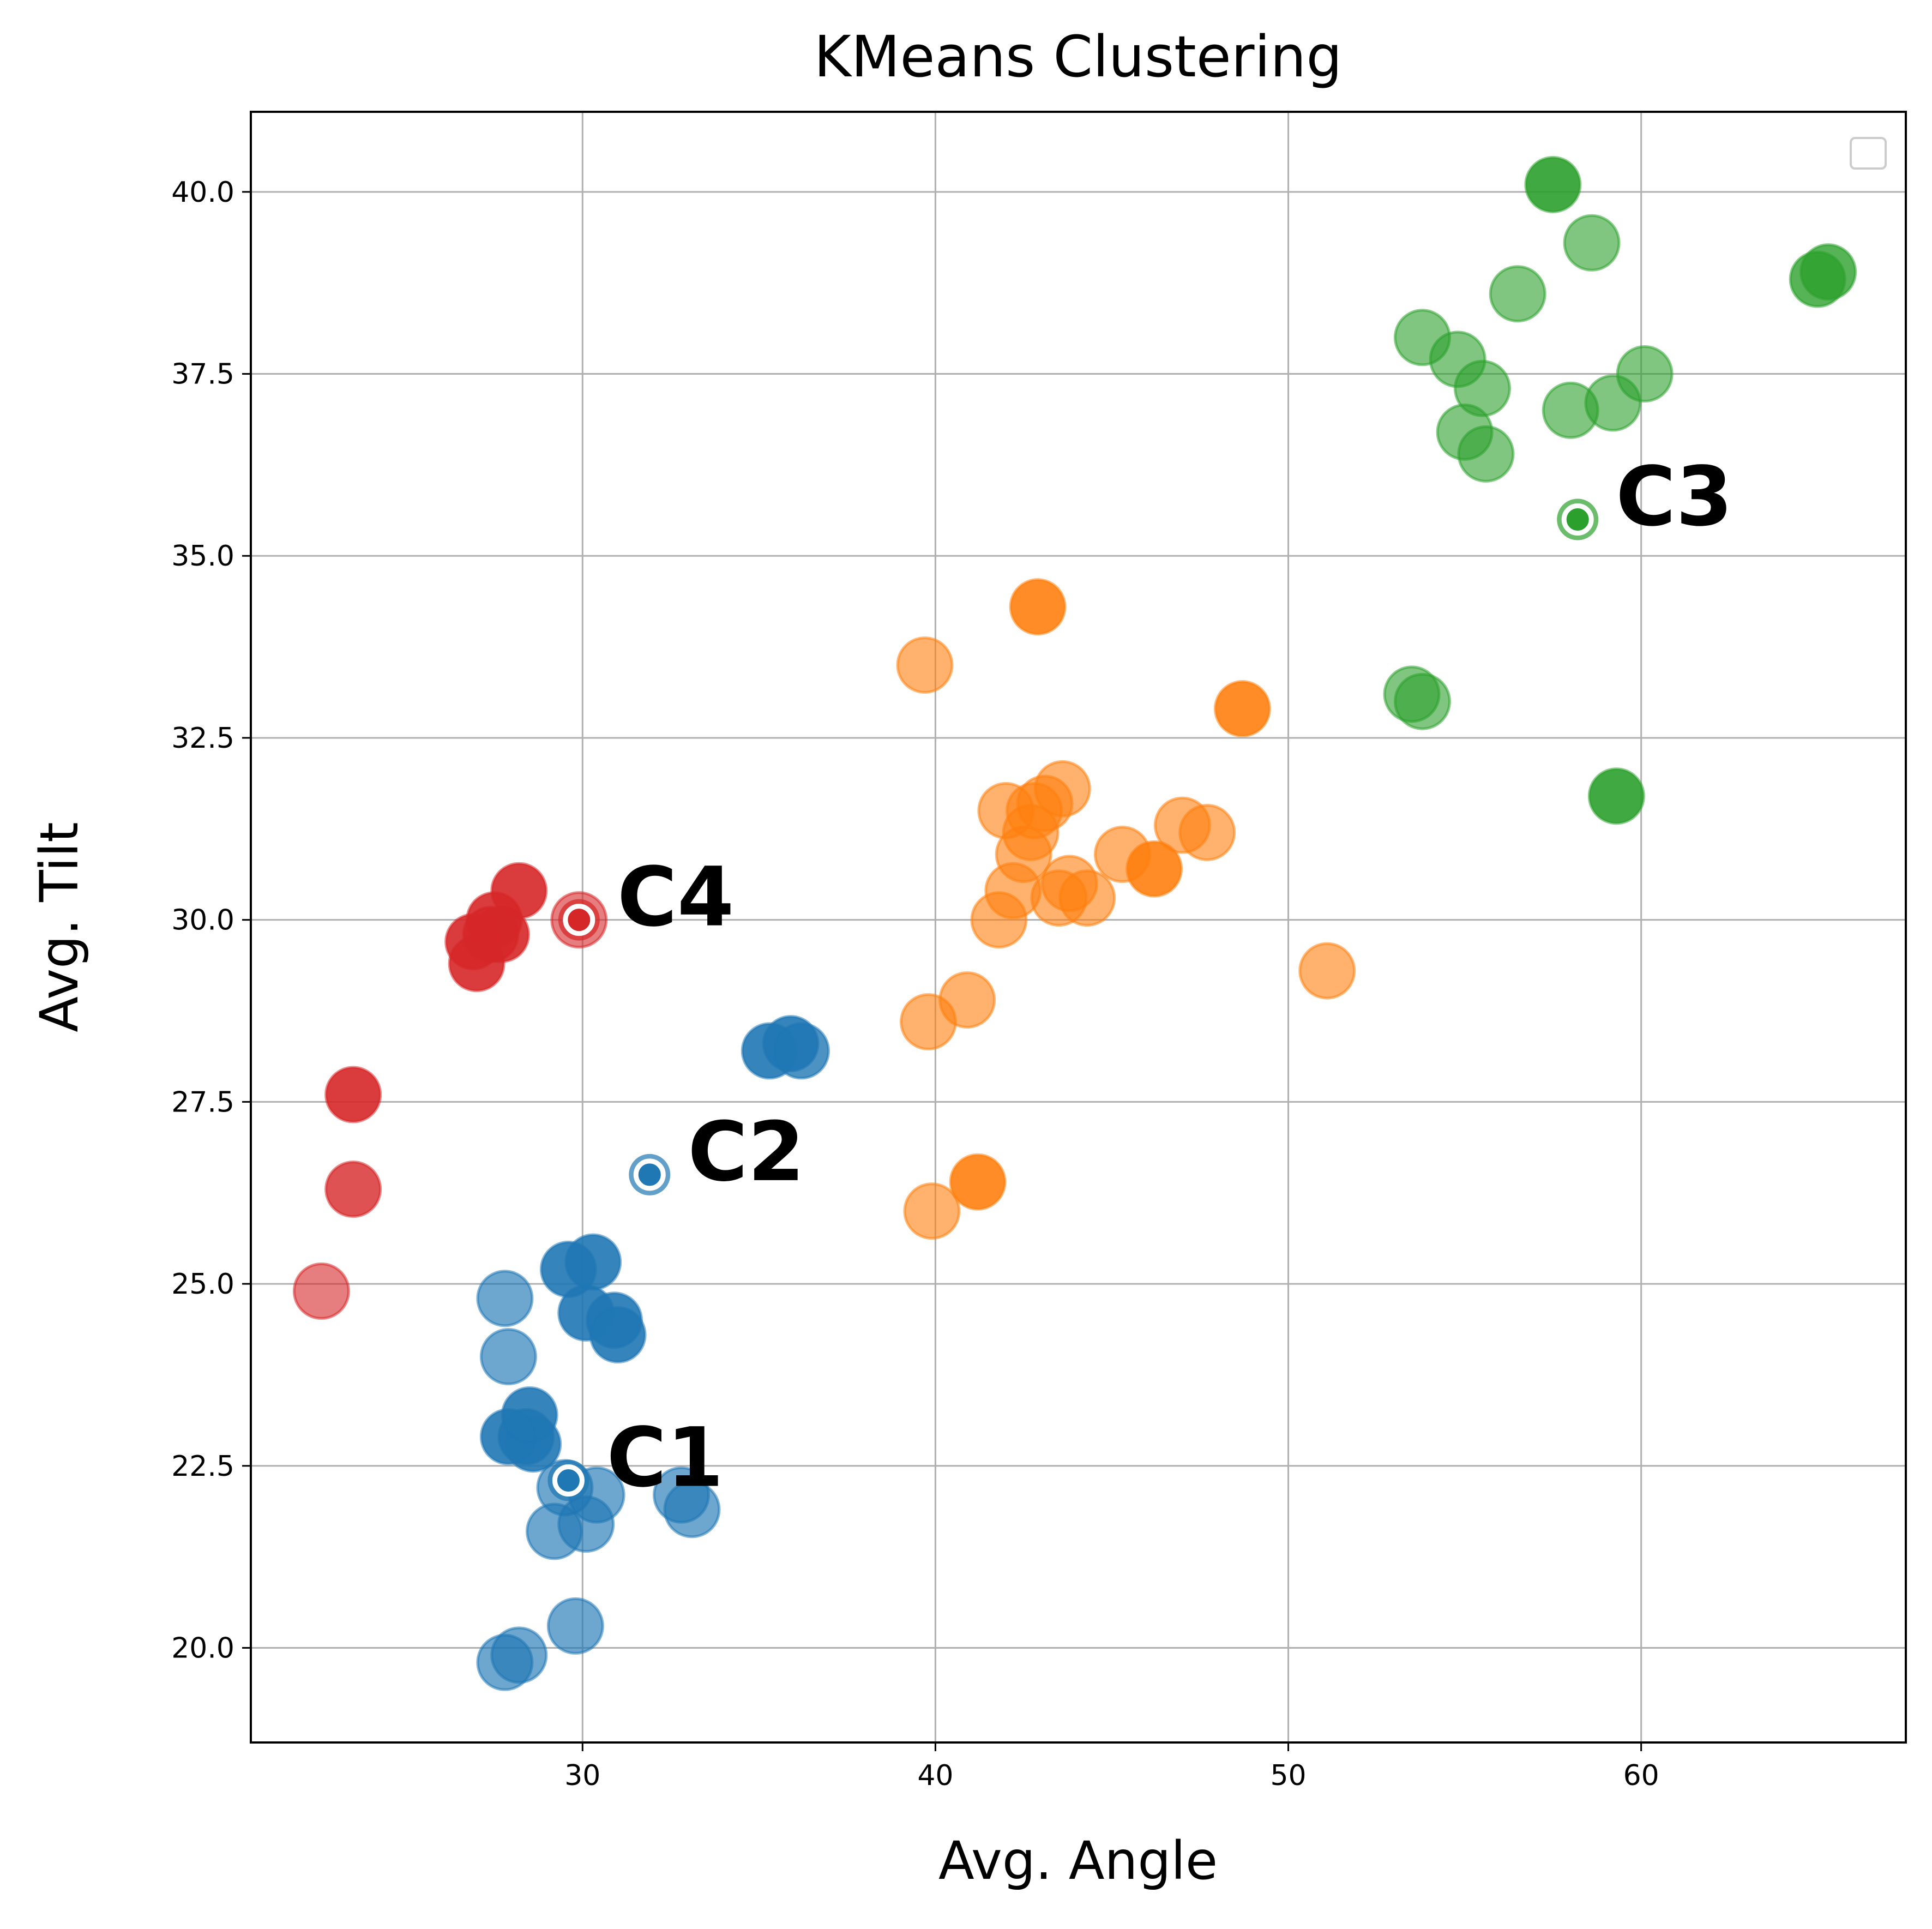  What do you see at coordinates (202, 921) in the screenshot?
I see `y-tick-label: 30.0` at bounding box center [202, 921].